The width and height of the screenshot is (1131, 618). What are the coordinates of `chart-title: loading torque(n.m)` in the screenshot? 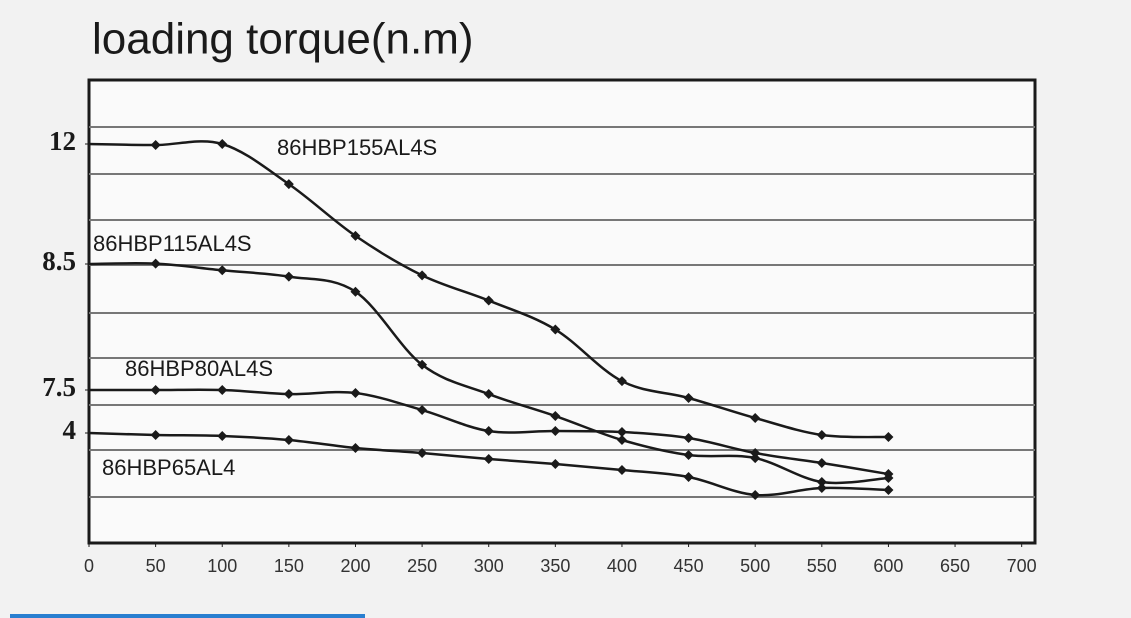 It's located at (283, 39).